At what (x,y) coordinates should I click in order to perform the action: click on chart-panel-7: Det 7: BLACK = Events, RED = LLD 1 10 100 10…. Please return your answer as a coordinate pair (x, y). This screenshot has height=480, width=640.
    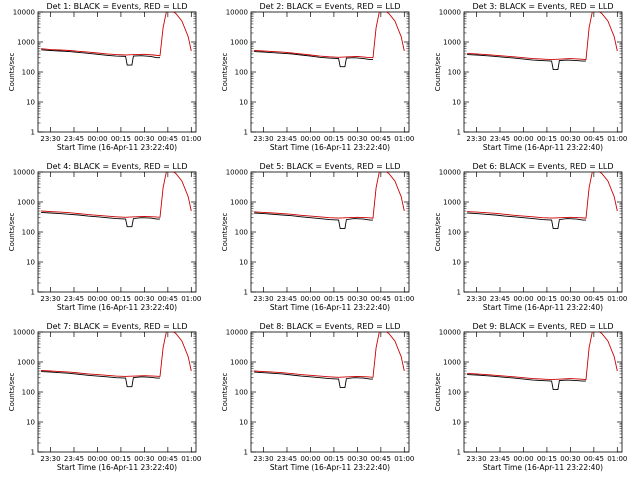
    Looking at the image, I should click on (104, 397).